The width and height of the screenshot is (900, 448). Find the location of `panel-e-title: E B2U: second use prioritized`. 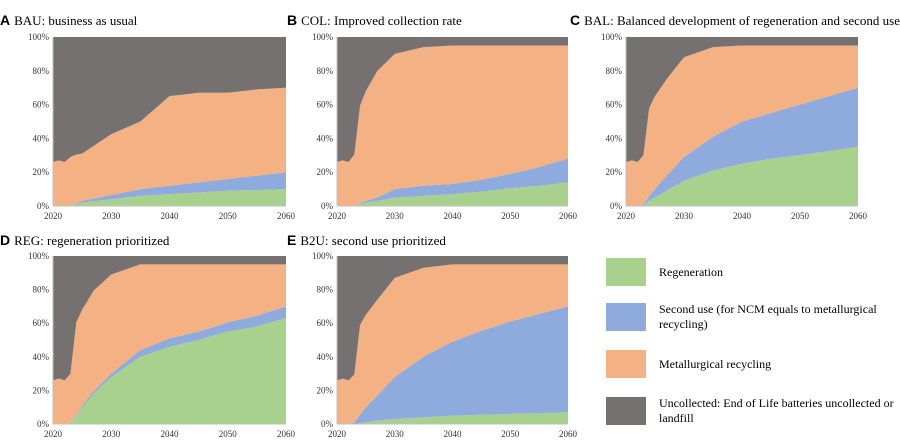

panel-e-title: E B2U: second use prioritized is located at coordinates (366, 240).